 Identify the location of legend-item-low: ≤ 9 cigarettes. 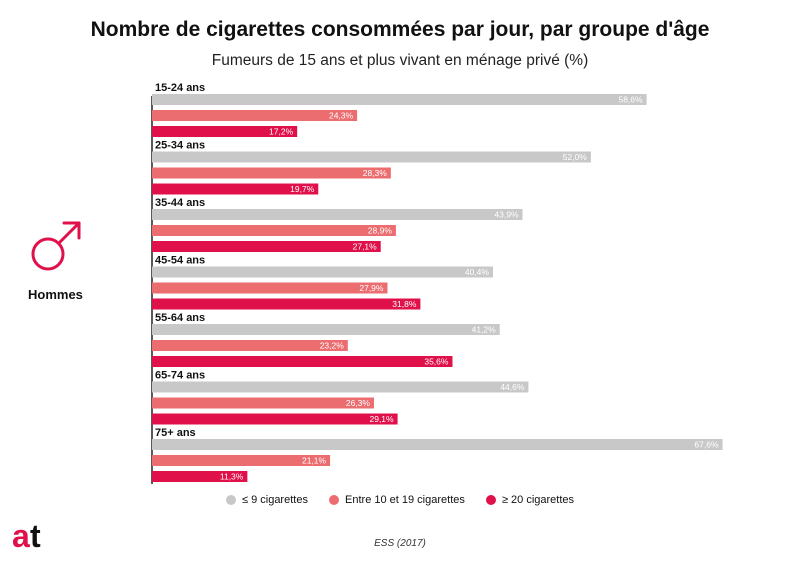
(266, 500).